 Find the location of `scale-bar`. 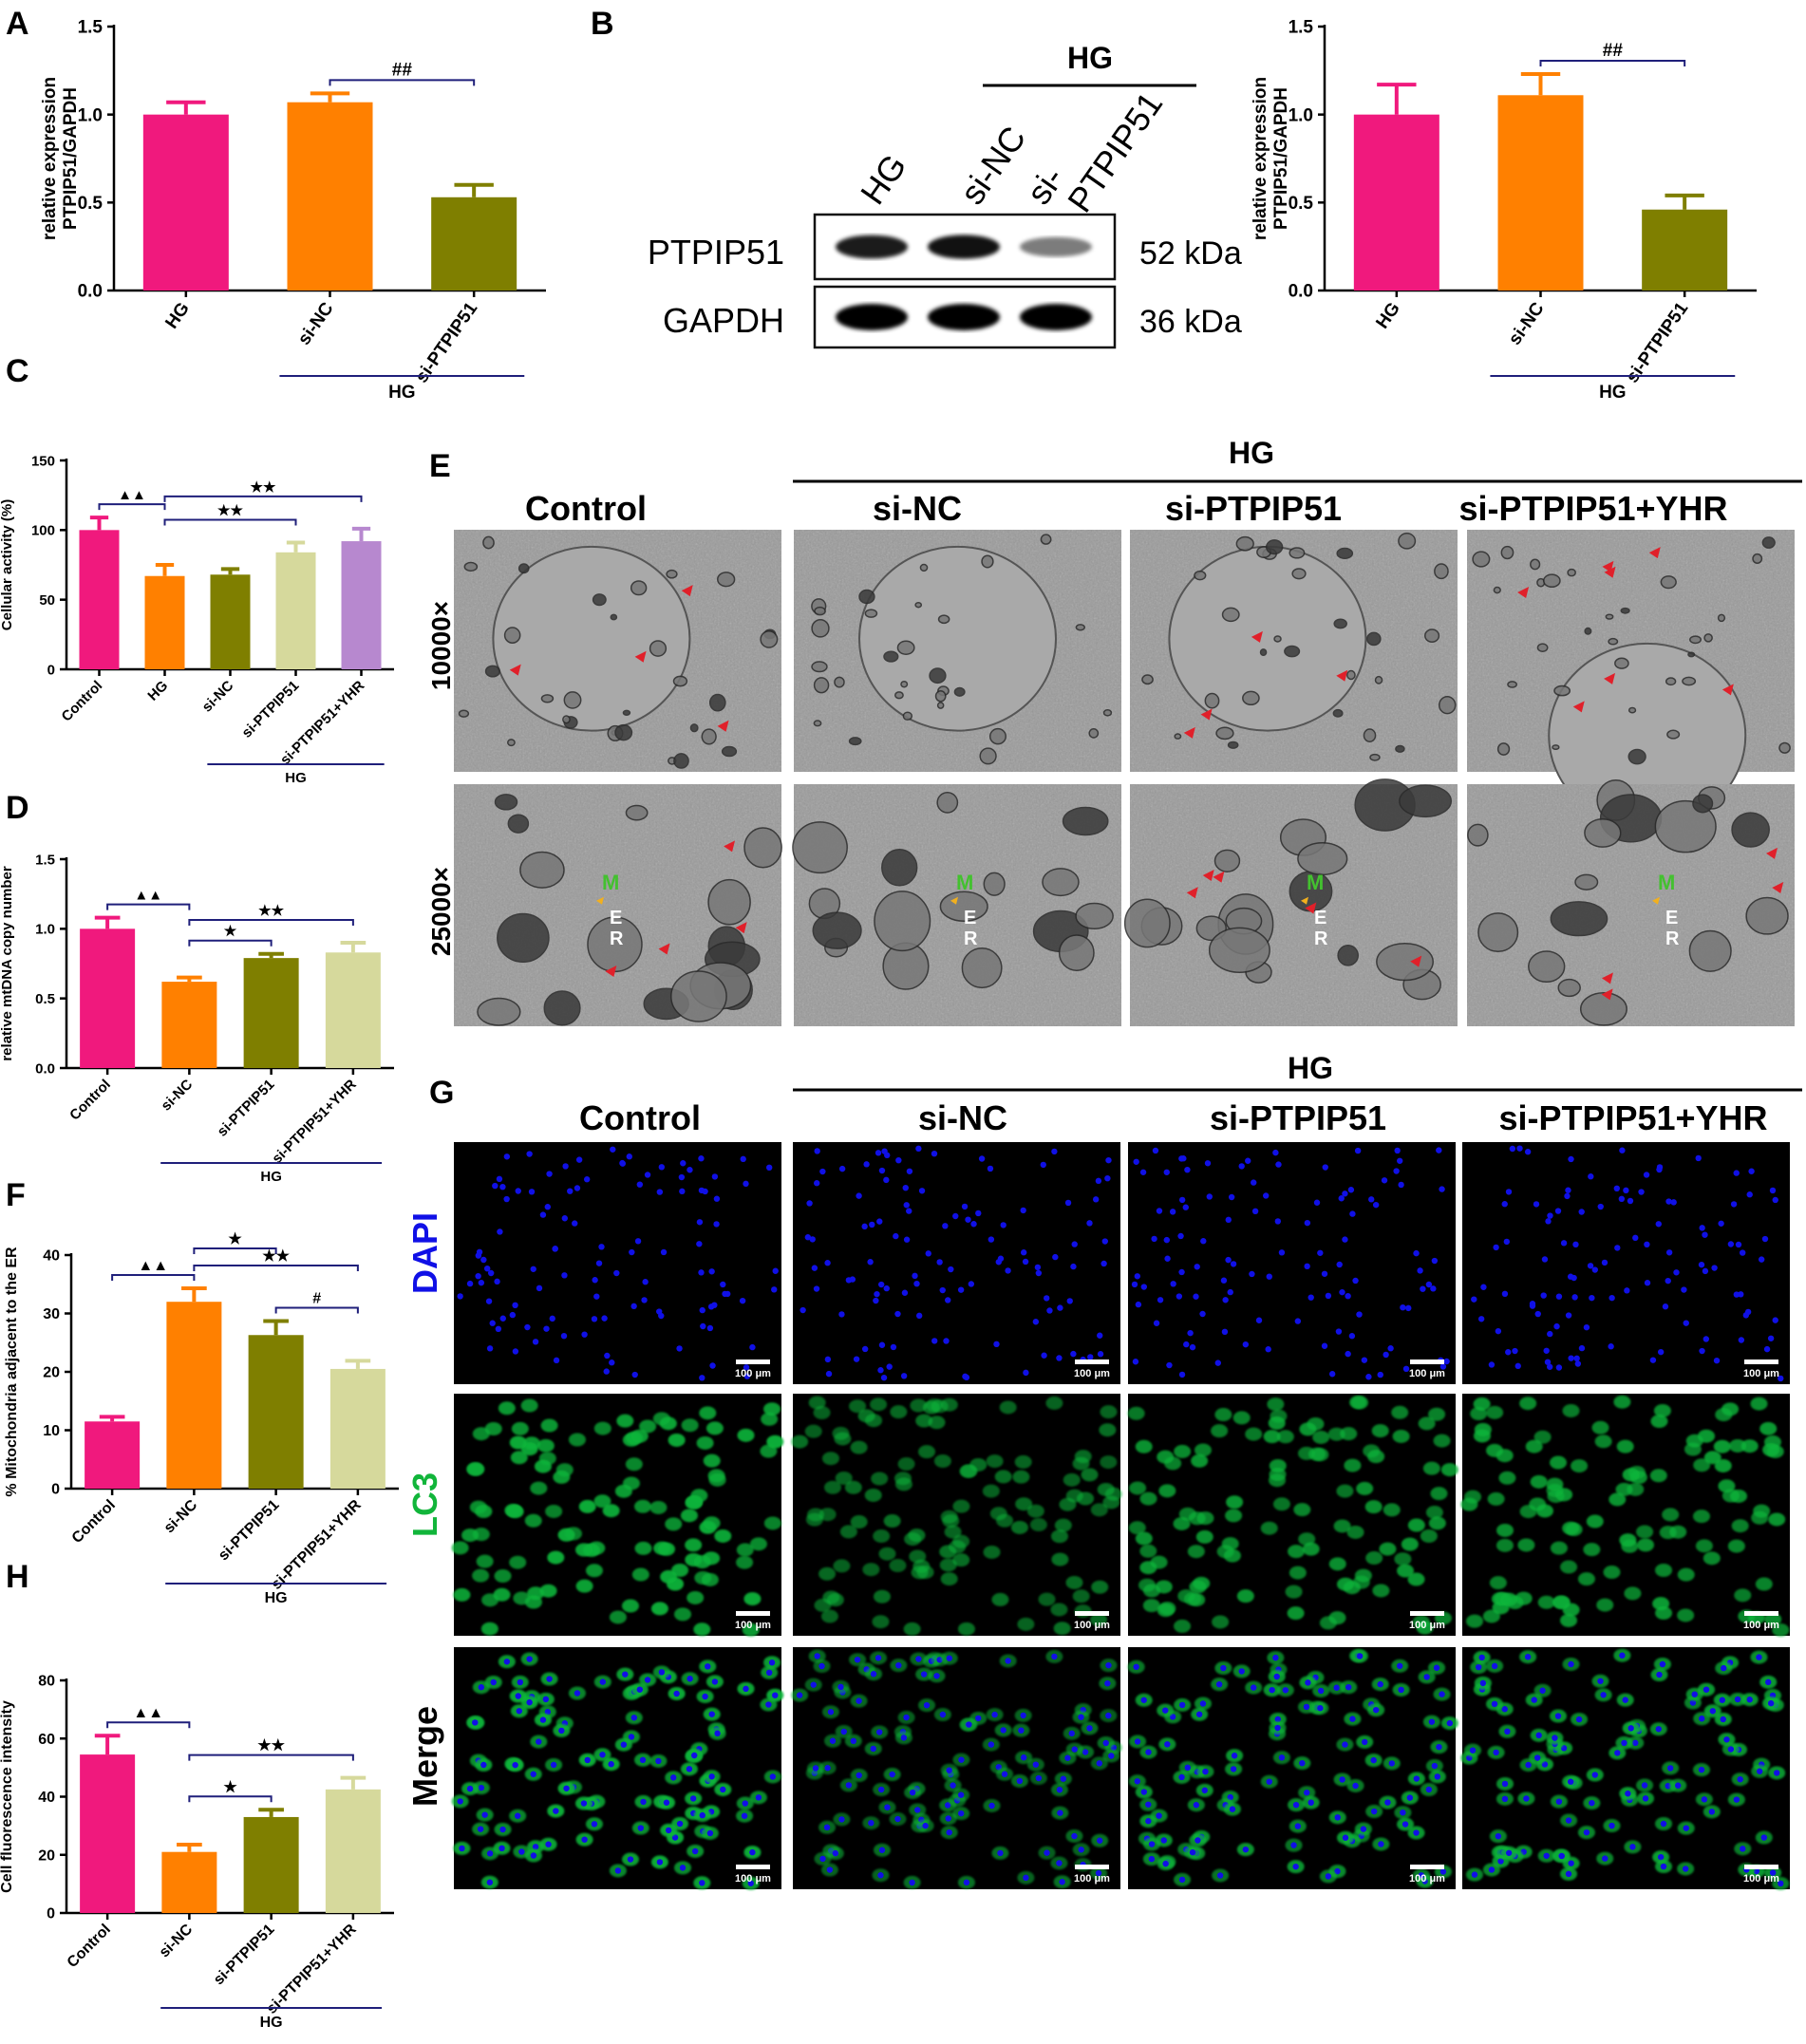

scale-bar is located at coordinates (753, 1614).